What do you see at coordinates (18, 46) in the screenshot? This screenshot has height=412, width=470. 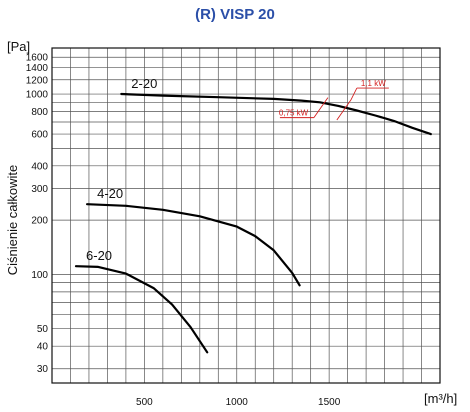 I see `y-axis-unit: [Pa]` at bounding box center [18, 46].